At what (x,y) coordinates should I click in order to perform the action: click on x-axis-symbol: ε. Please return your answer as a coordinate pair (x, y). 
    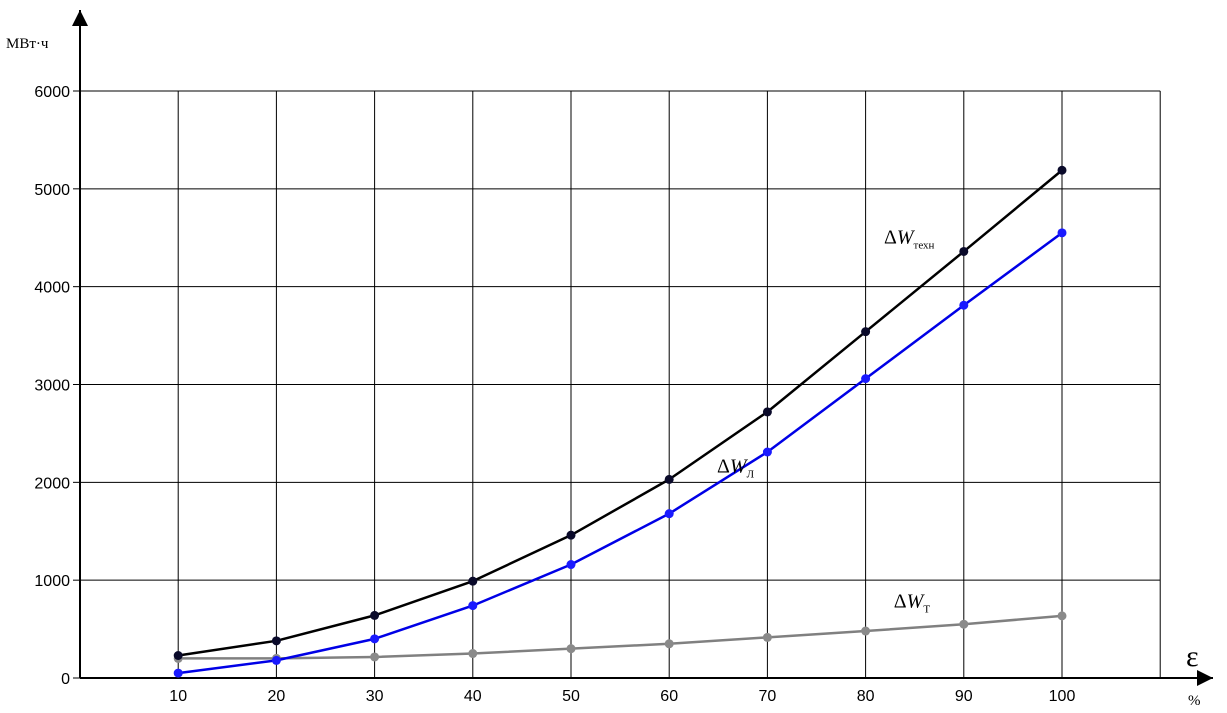
    Looking at the image, I should click on (1192, 656).